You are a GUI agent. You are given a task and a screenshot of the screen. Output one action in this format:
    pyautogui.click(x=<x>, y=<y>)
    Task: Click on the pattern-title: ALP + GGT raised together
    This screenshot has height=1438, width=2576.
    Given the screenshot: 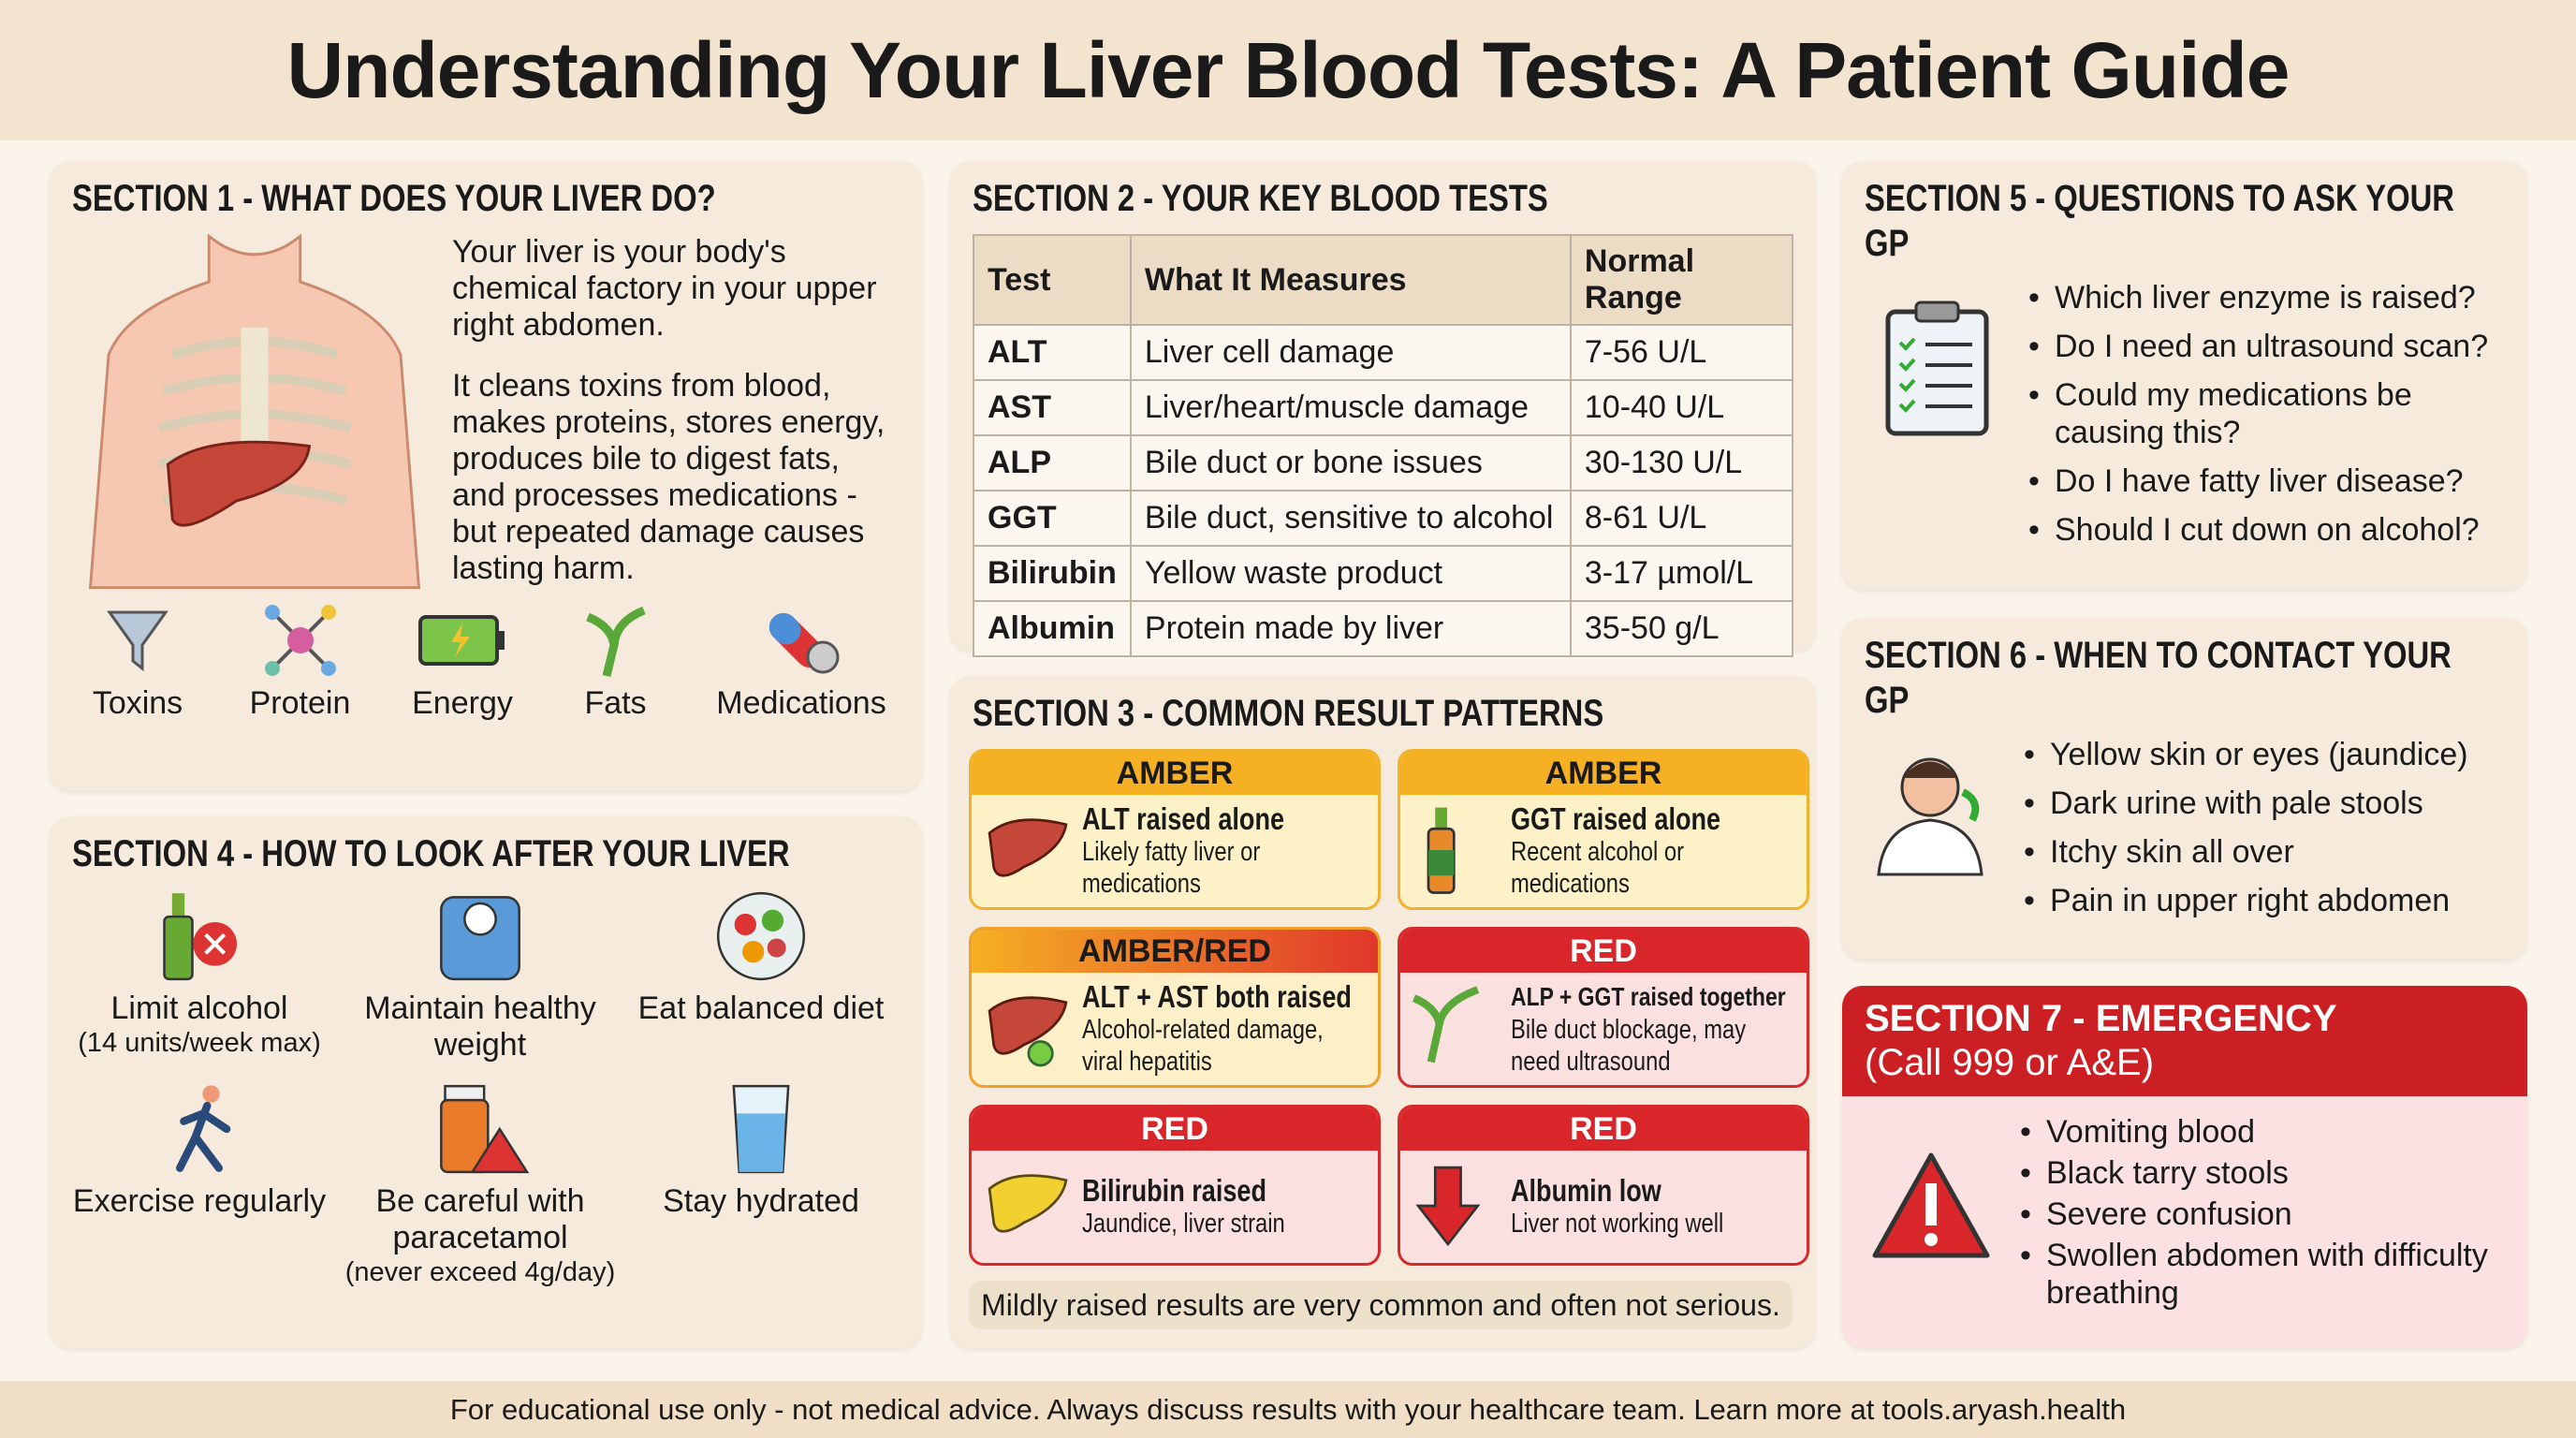 What is the action you would take?
    pyautogui.click(x=1648, y=996)
    